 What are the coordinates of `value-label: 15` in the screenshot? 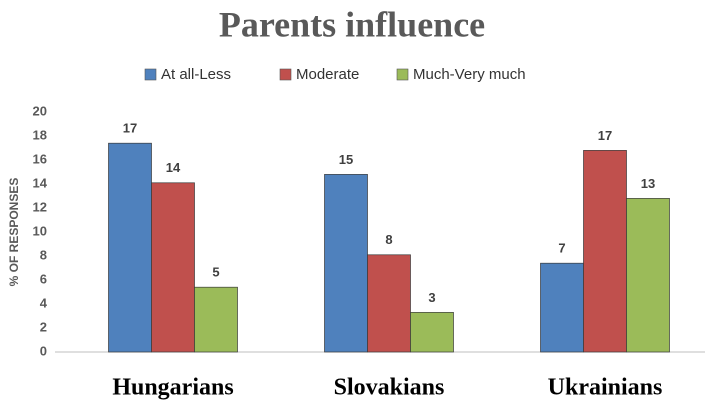 It's located at (346, 159).